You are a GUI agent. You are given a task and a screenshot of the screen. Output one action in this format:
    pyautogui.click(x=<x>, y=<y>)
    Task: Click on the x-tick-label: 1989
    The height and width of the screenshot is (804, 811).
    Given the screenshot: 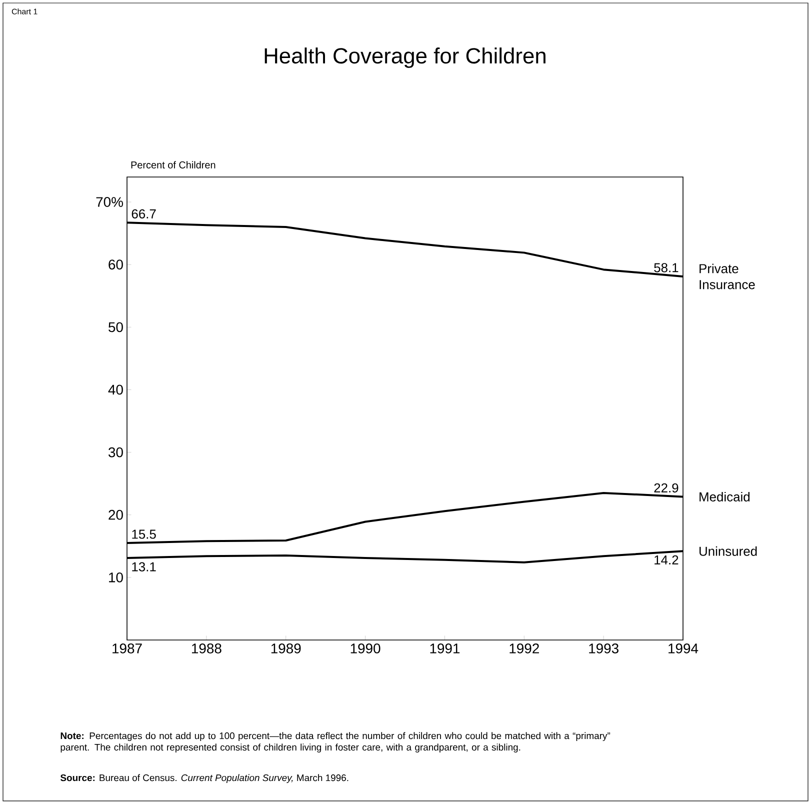 What is the action you would take?
    pyautogui.click(x=286, y=648)
    